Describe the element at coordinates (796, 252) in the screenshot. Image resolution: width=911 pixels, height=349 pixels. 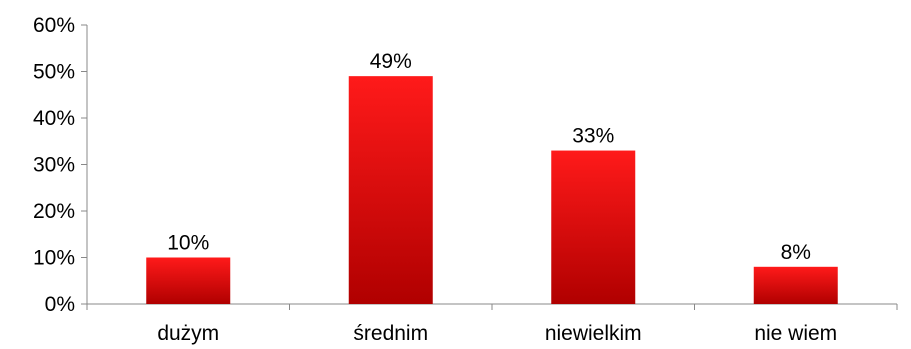
I see `bar-value-label: 8%` at that location.